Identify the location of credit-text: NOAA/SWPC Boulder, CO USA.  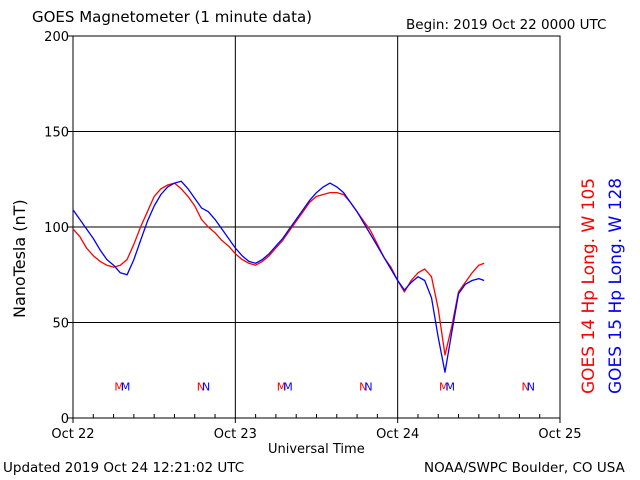
(524, 468).